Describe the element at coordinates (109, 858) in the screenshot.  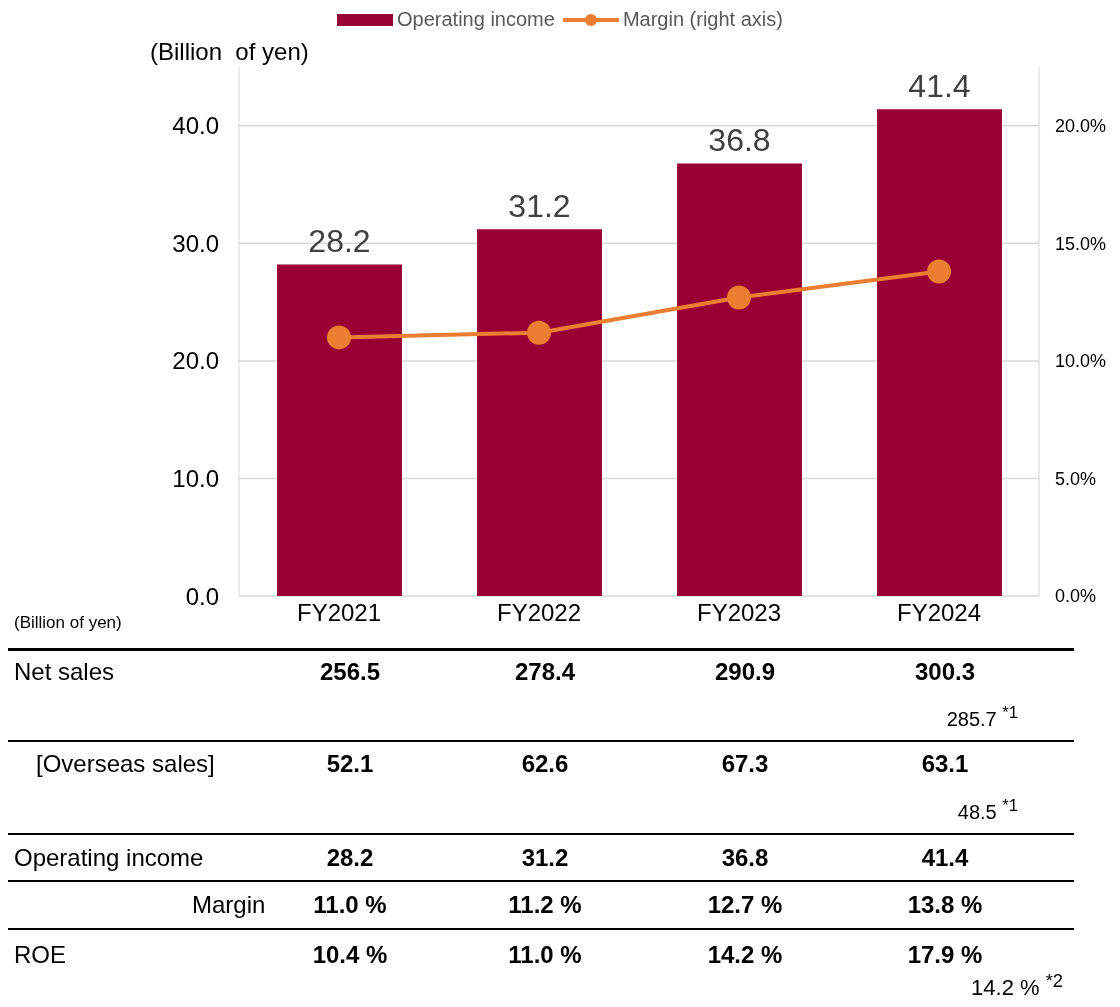
I see `text: Operating income` at that location.